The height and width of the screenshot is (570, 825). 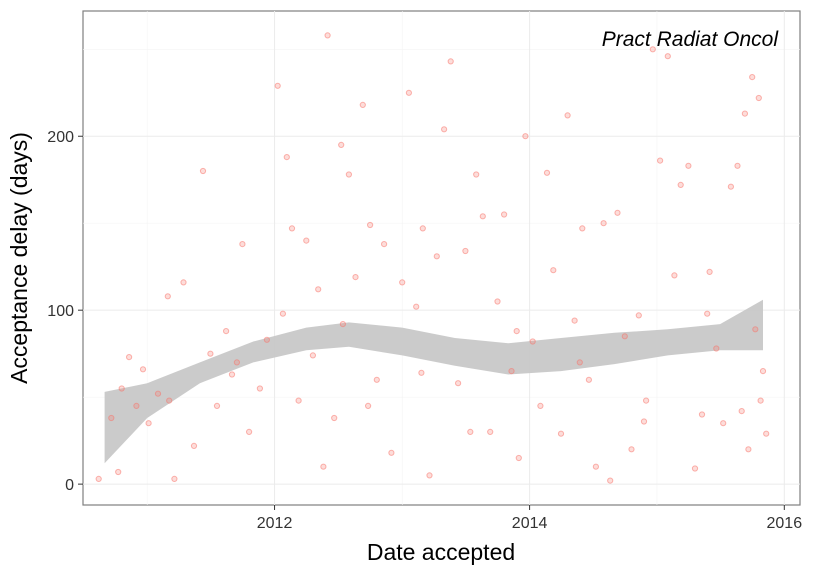 I want to click on chart-annotation: Pract Radiat Oncol, so click(x=691, y=39).